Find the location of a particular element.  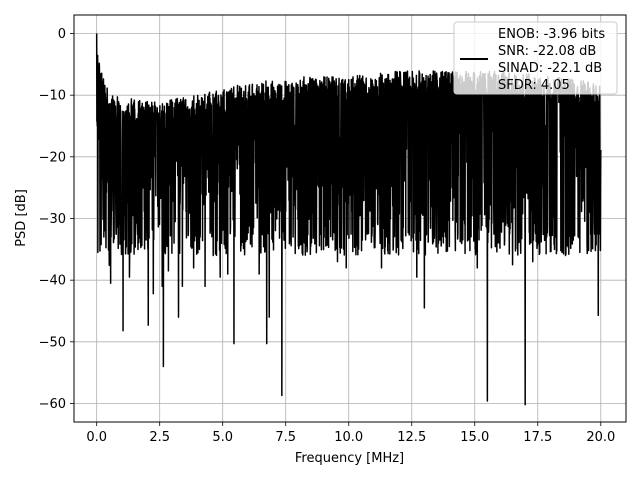

y-axis-label: PSD [dB] is located at coordinates (21, 218).